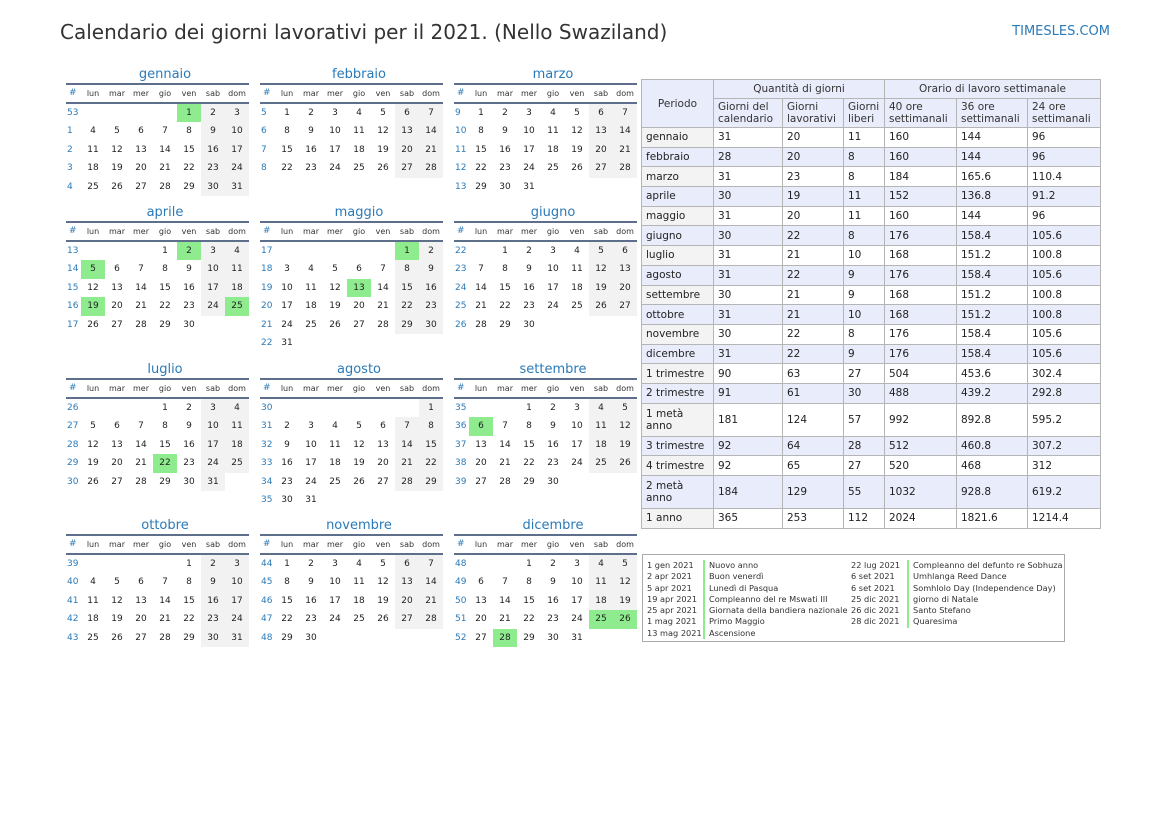  I want to click on day-cell: 4, so click(553, 112).